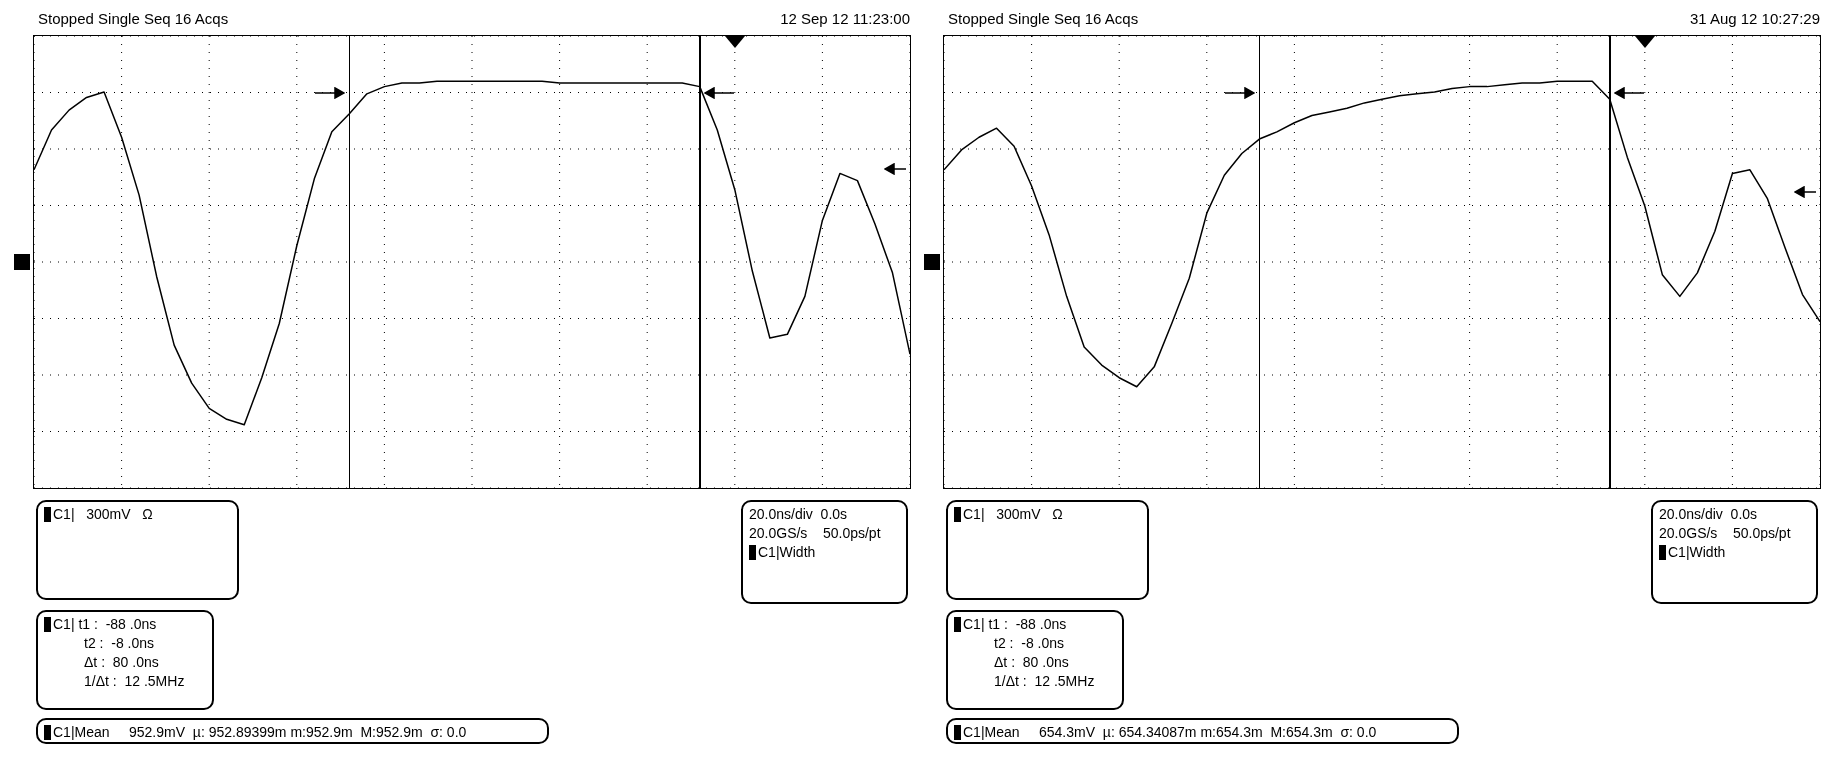  What do you see at coordinates (1754, 18) in the screenshot?
I see `chart-subtitle: 31 Aug 12 10:27:29` at bounding box center [1754, 18].